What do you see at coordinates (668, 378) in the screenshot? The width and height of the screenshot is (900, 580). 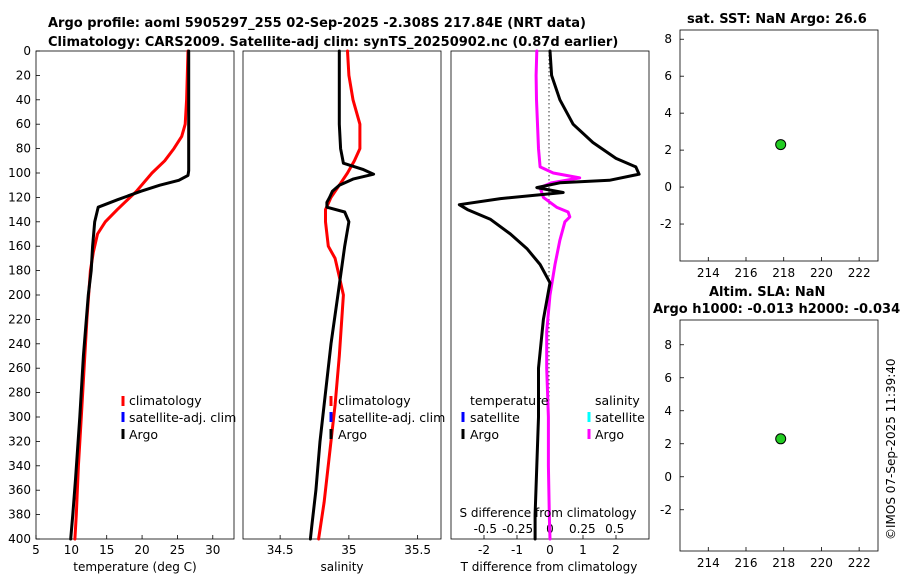 I see `sla-y-tick-label: 6` at bounding box center [668, 378].